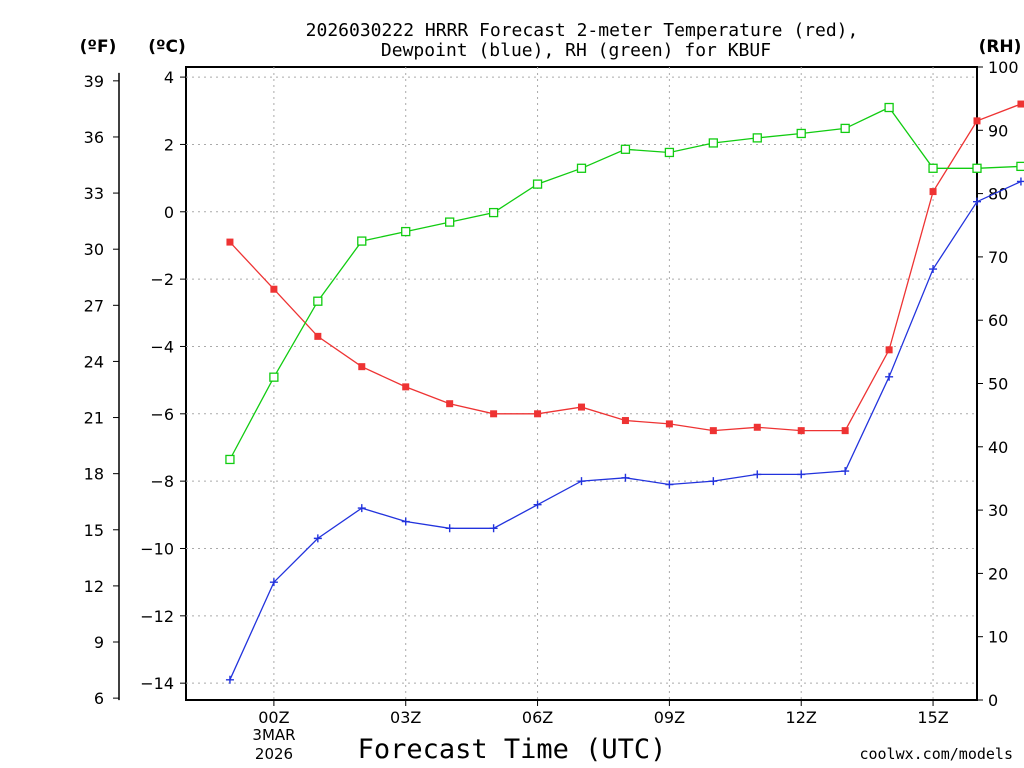 This screenshot has height=768, width=1024. I want to click on celsius-tick-label: −10, so click(157, 548).